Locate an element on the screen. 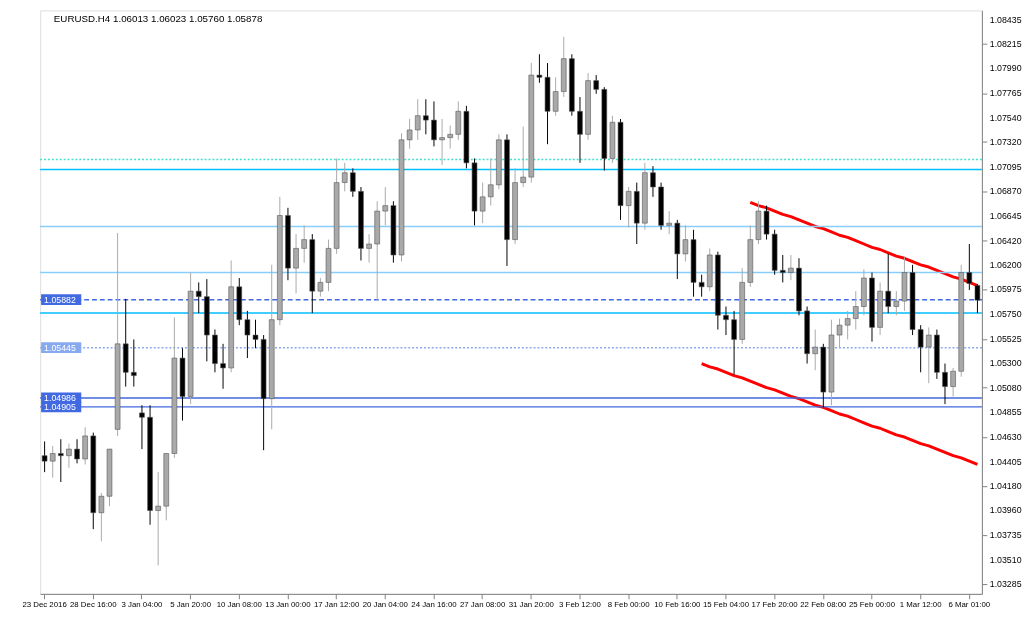  y-tick-label: 1.04180 is located at coordinates (1005, 486).